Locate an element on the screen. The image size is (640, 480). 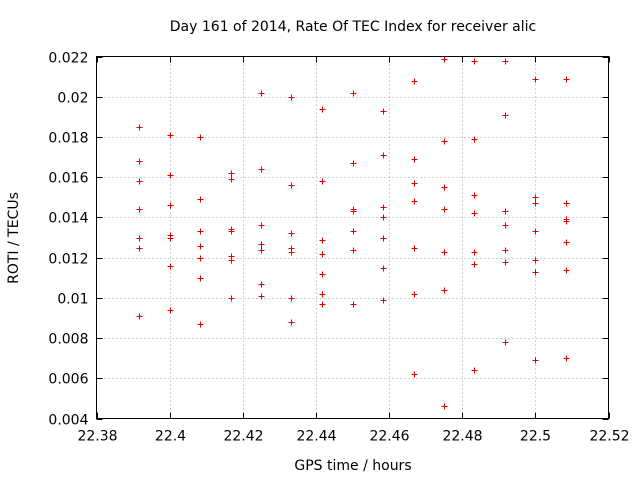
y-tick-label: 0.02 is located at coordinates (72, 99).